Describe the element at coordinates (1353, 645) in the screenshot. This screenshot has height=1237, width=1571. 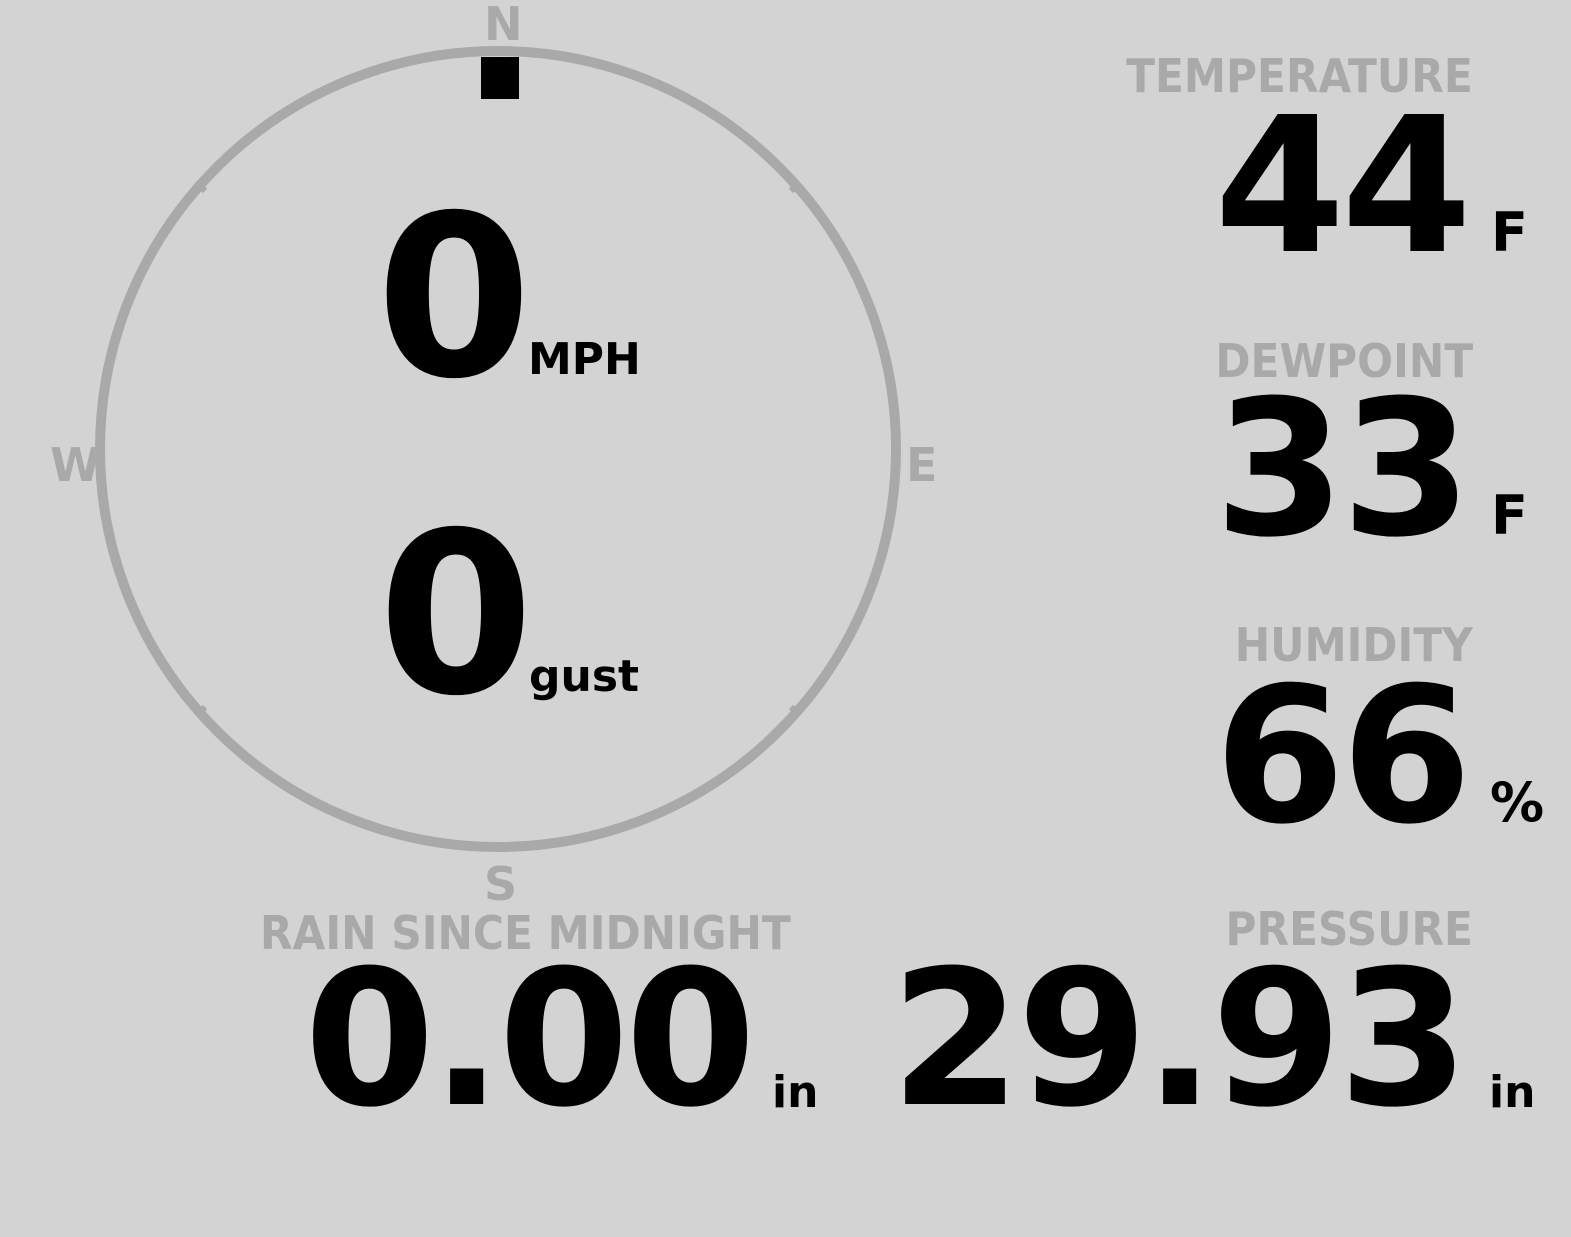
I see `humidity-label: HUMIDITY` at that location.